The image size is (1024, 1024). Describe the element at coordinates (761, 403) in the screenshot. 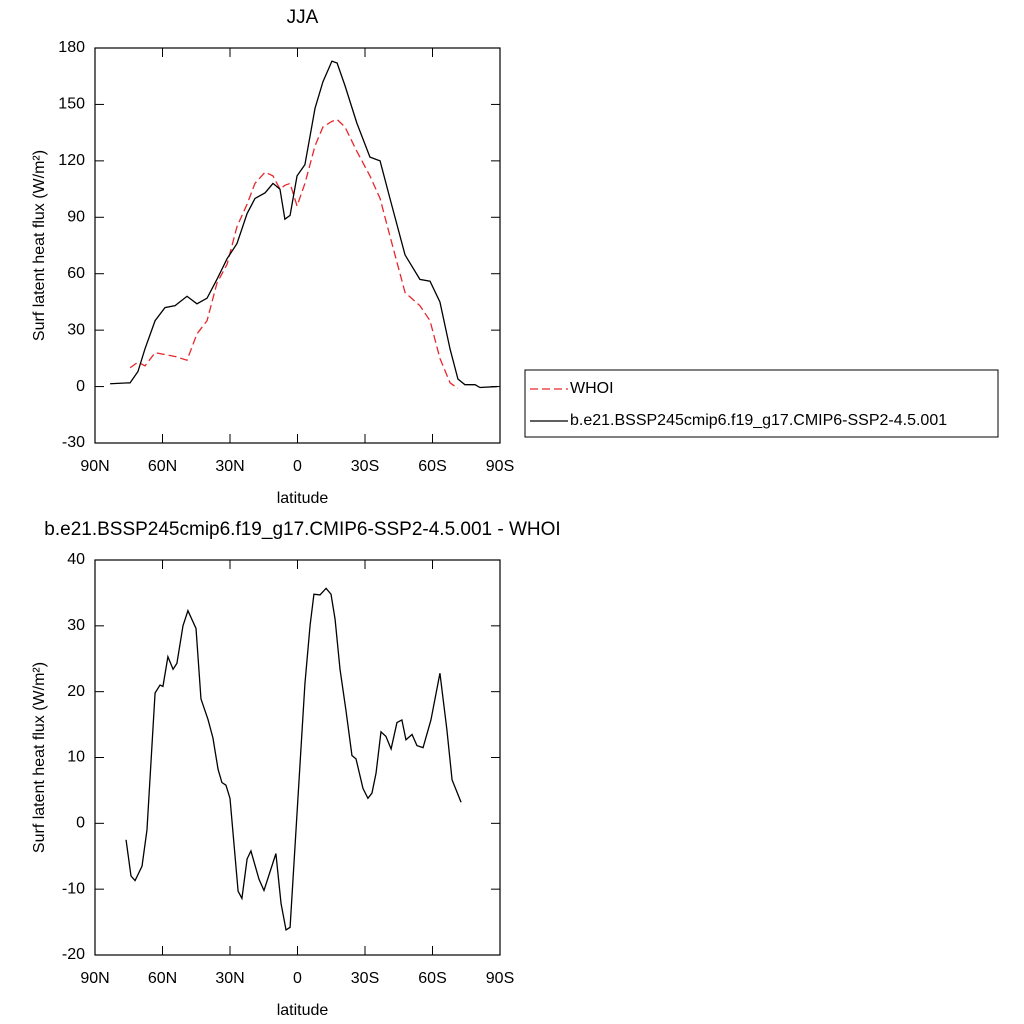

I see `legend-box` at that location.